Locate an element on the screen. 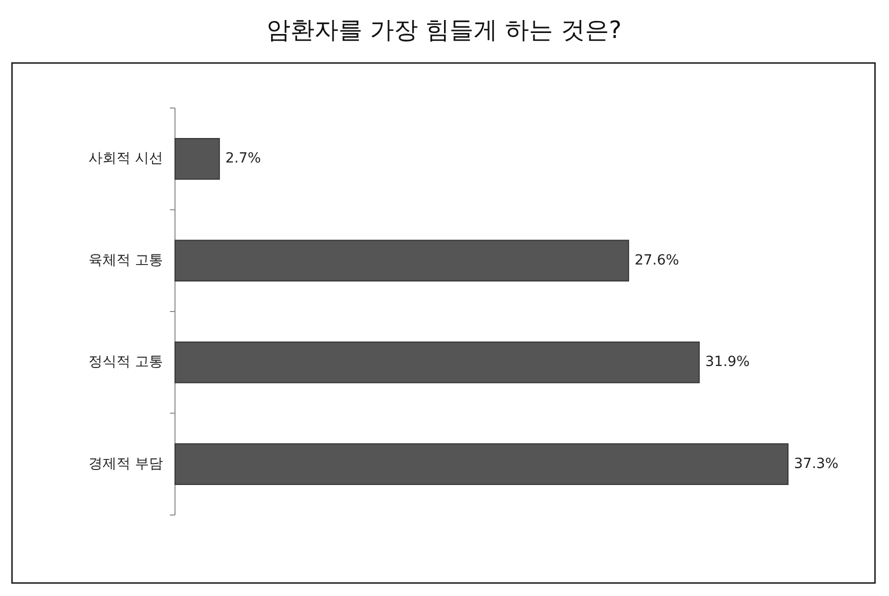  y-tick-label: 경제적 부담 is located at coordinates (125, 464).